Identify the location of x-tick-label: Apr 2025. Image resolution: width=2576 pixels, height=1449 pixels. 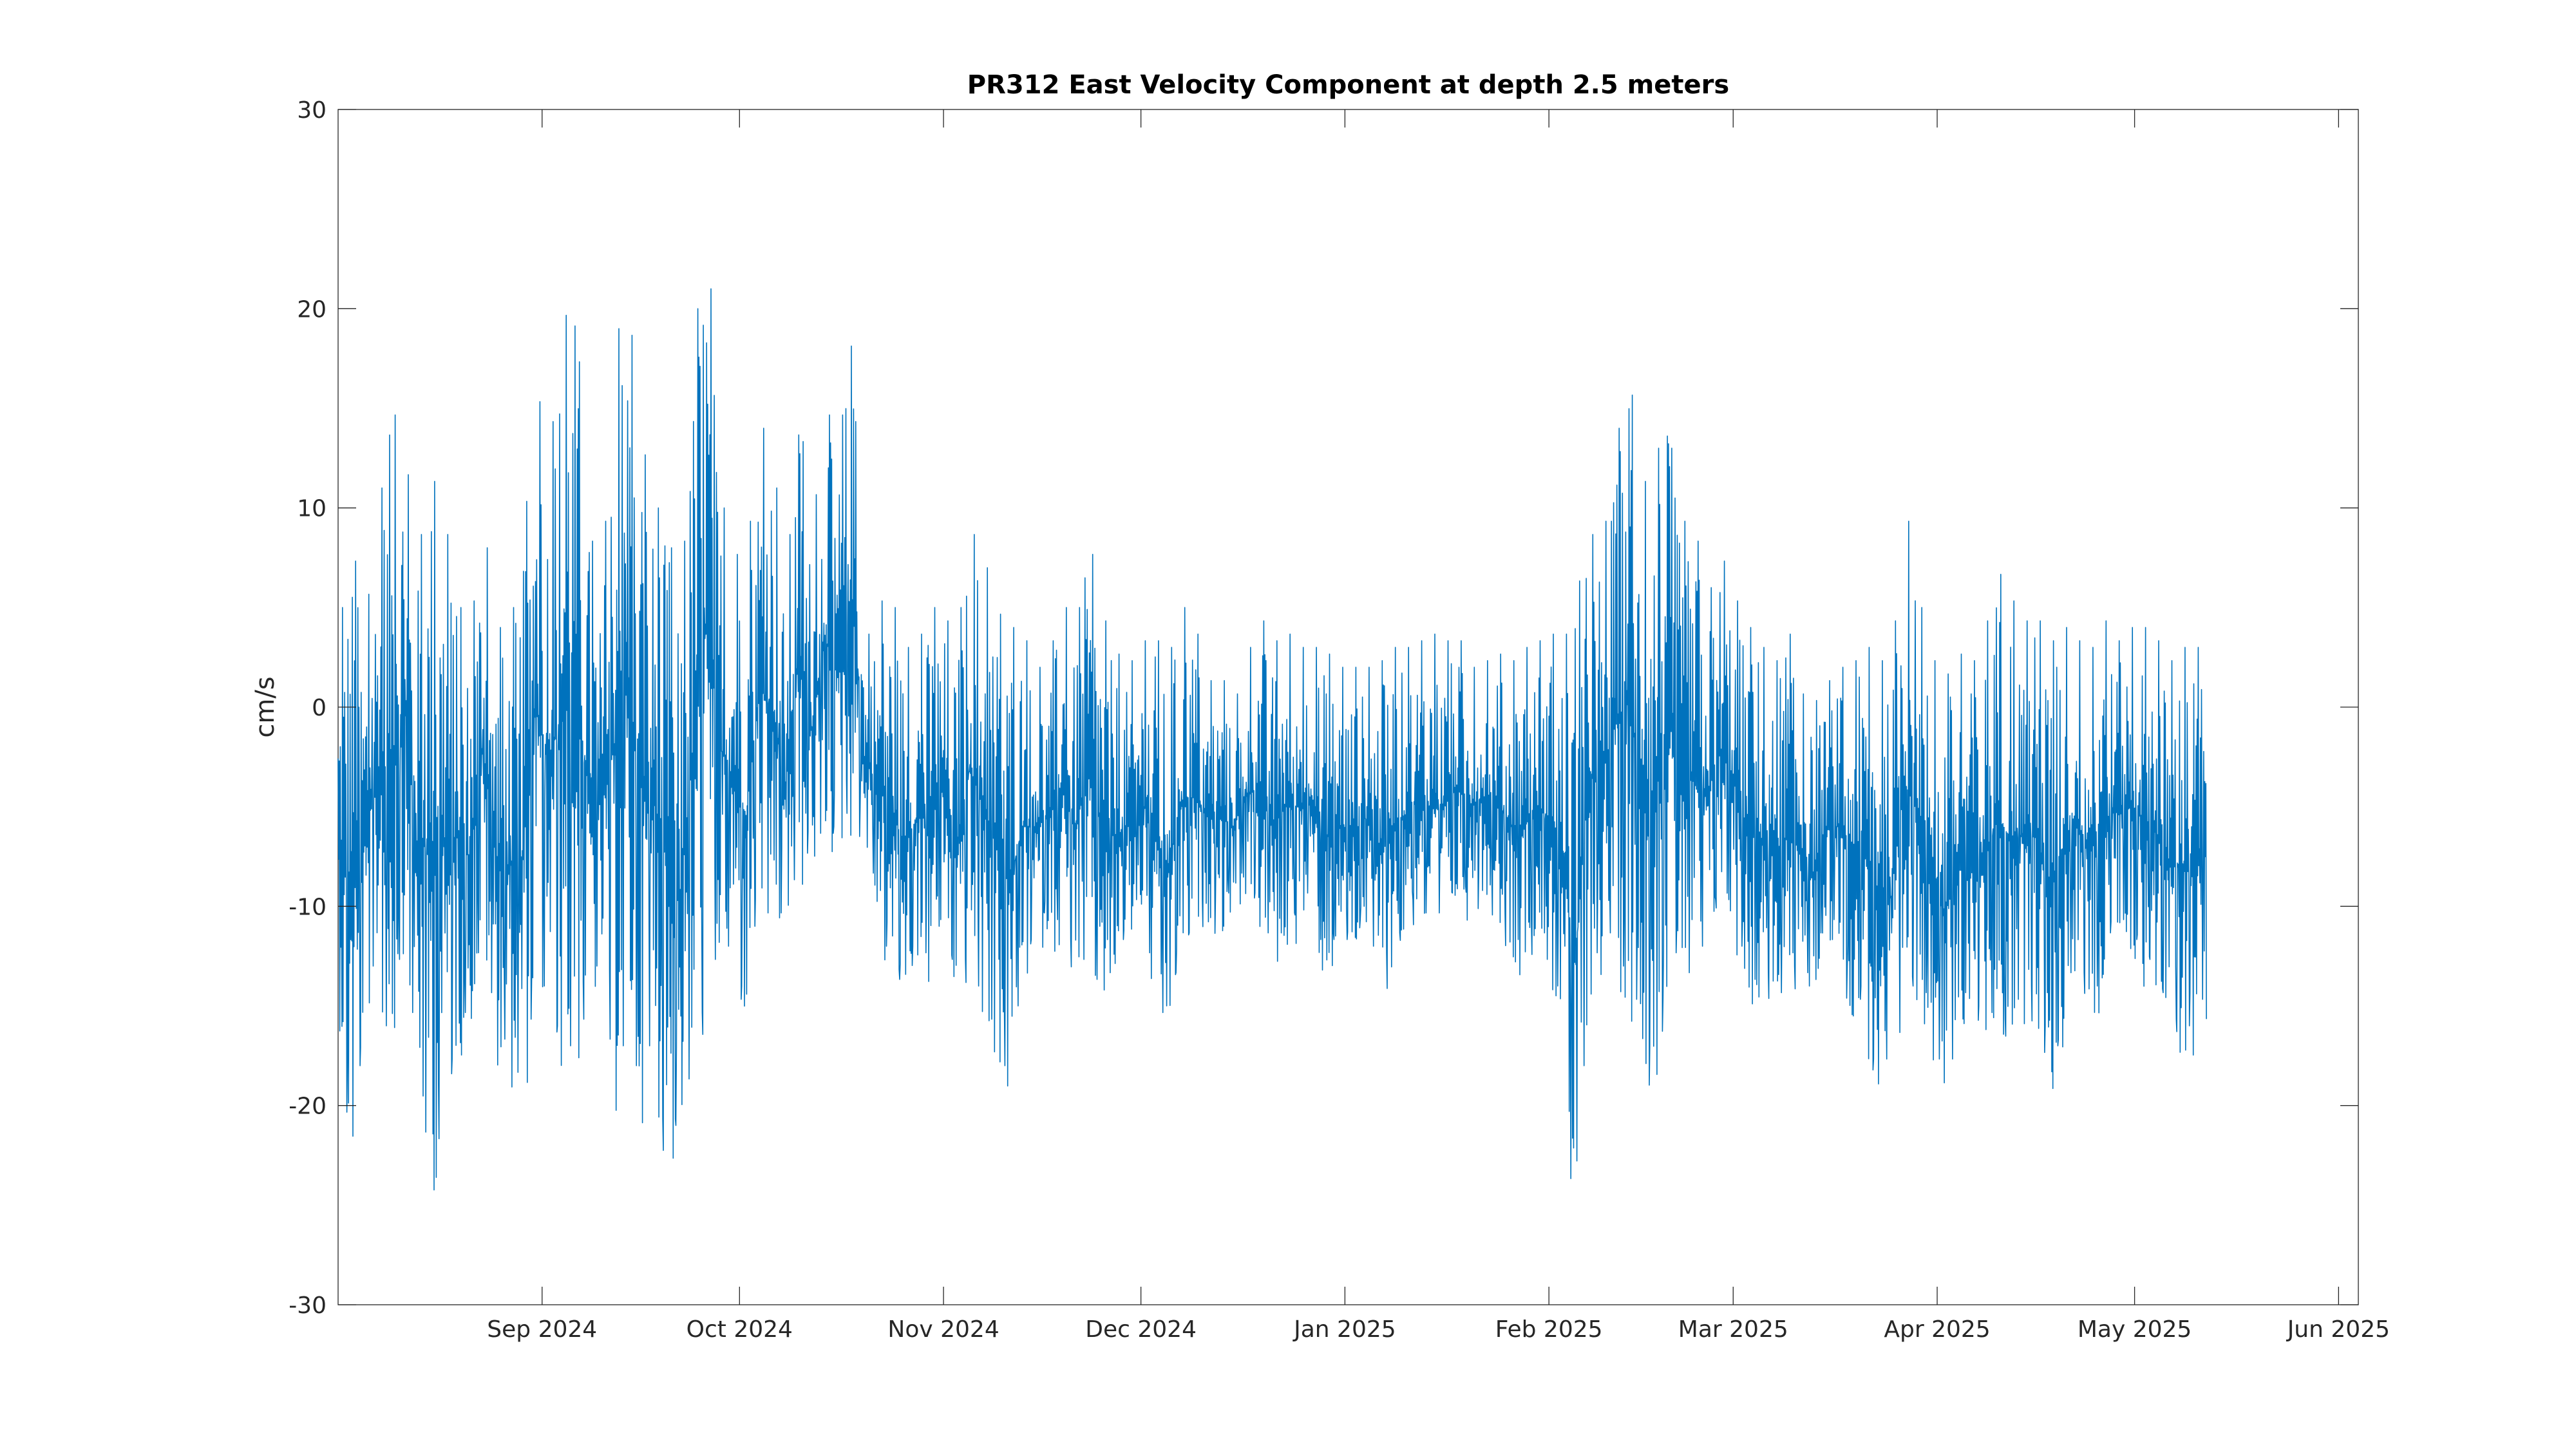
(1937, 1329).